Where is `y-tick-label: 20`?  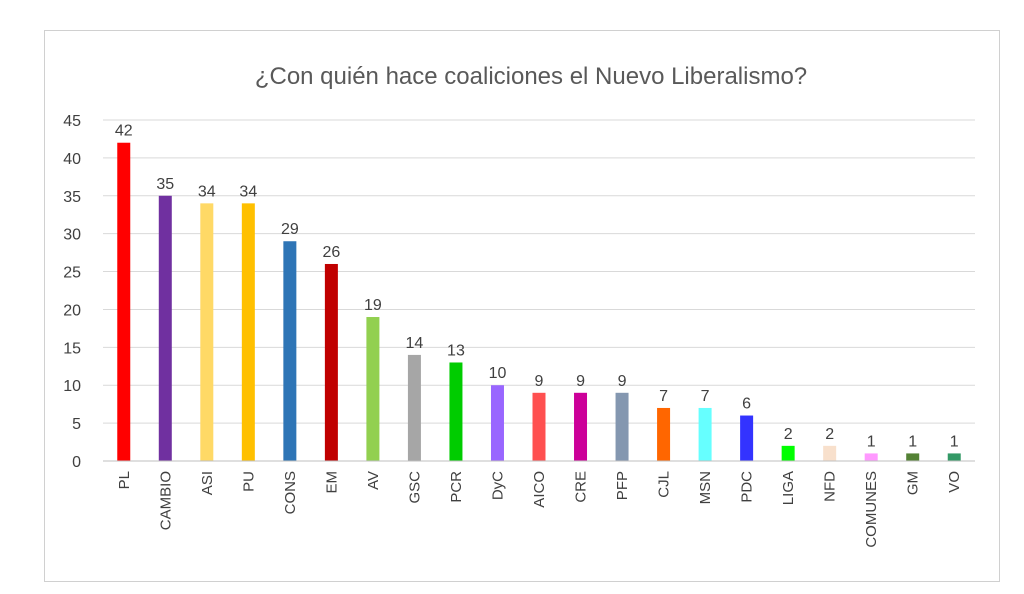 y-tick-label: 20 is located at coordinates (72, 310).